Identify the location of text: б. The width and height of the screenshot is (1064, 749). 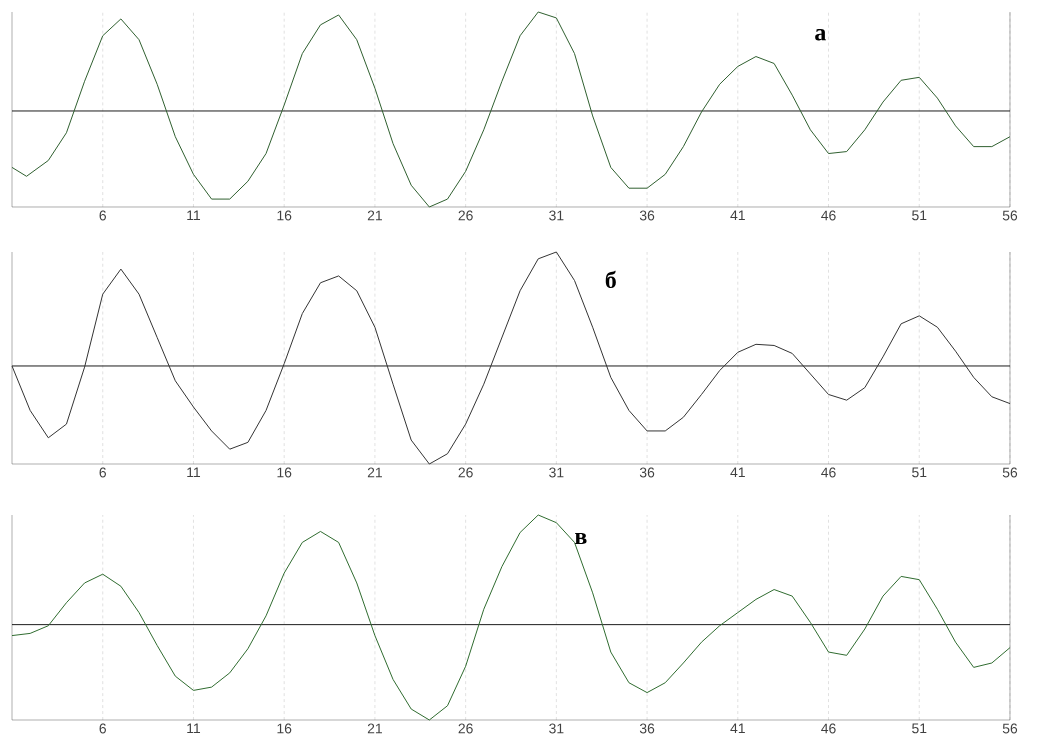
(610, 279).